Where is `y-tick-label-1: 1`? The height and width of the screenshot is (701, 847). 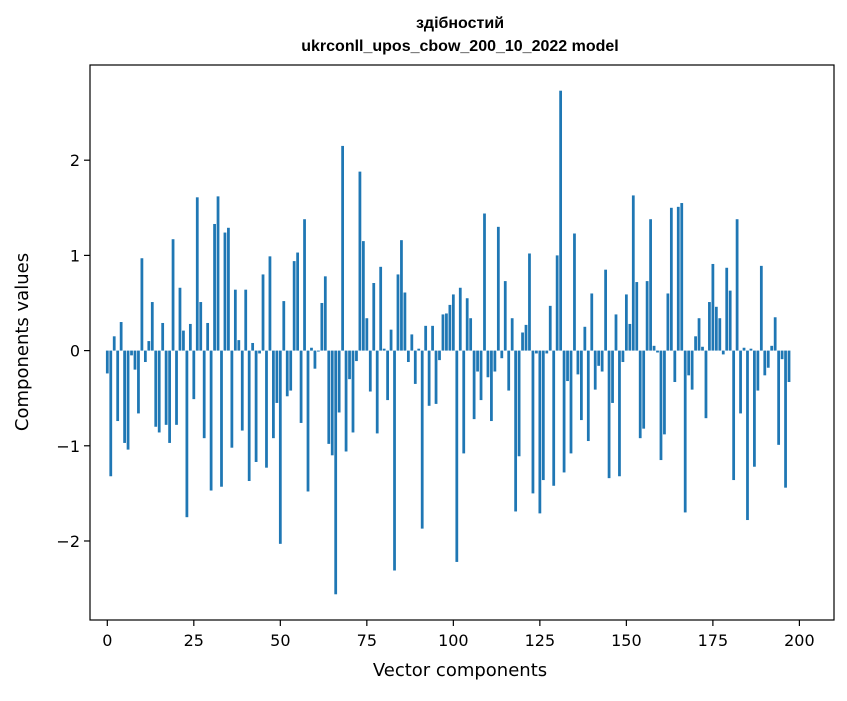 y-tick-label-1: 1 is located at coordinates (75, 255).